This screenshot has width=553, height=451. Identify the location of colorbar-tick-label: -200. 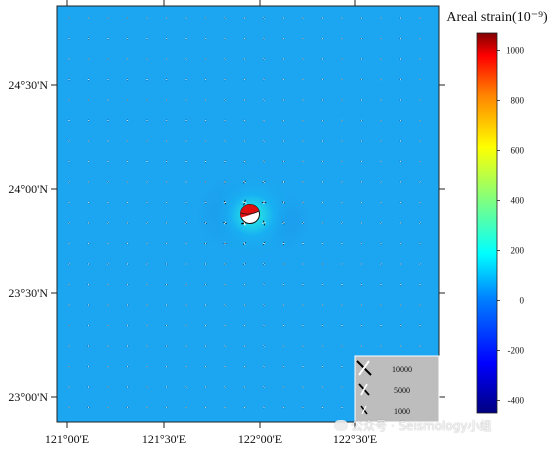
(516, 351).